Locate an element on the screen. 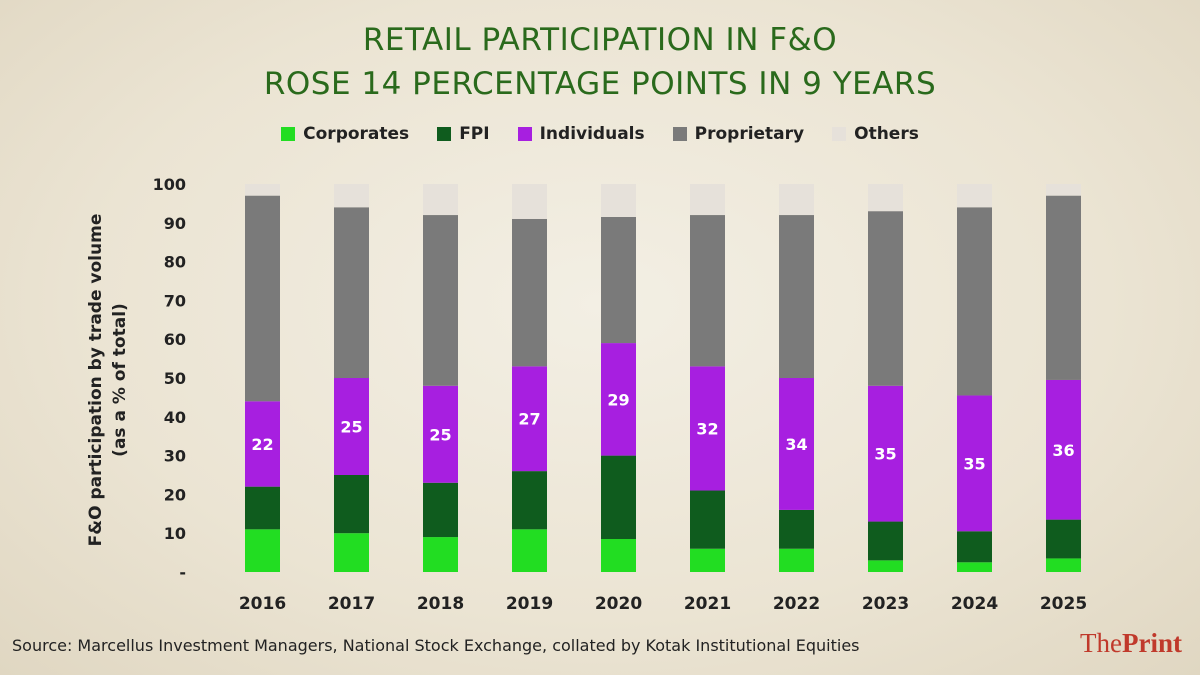 This screenshot has height=675, width=1200. brand-part2: Print is located at coordinates (1152, 643).